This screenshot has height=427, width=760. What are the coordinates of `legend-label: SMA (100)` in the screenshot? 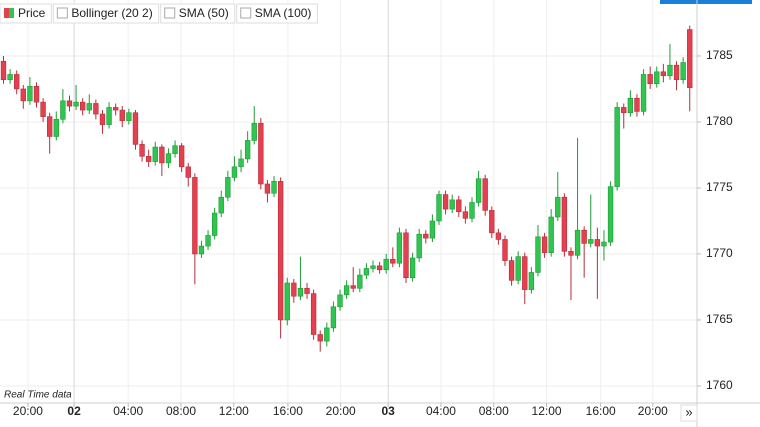 It's located at (283, 13).